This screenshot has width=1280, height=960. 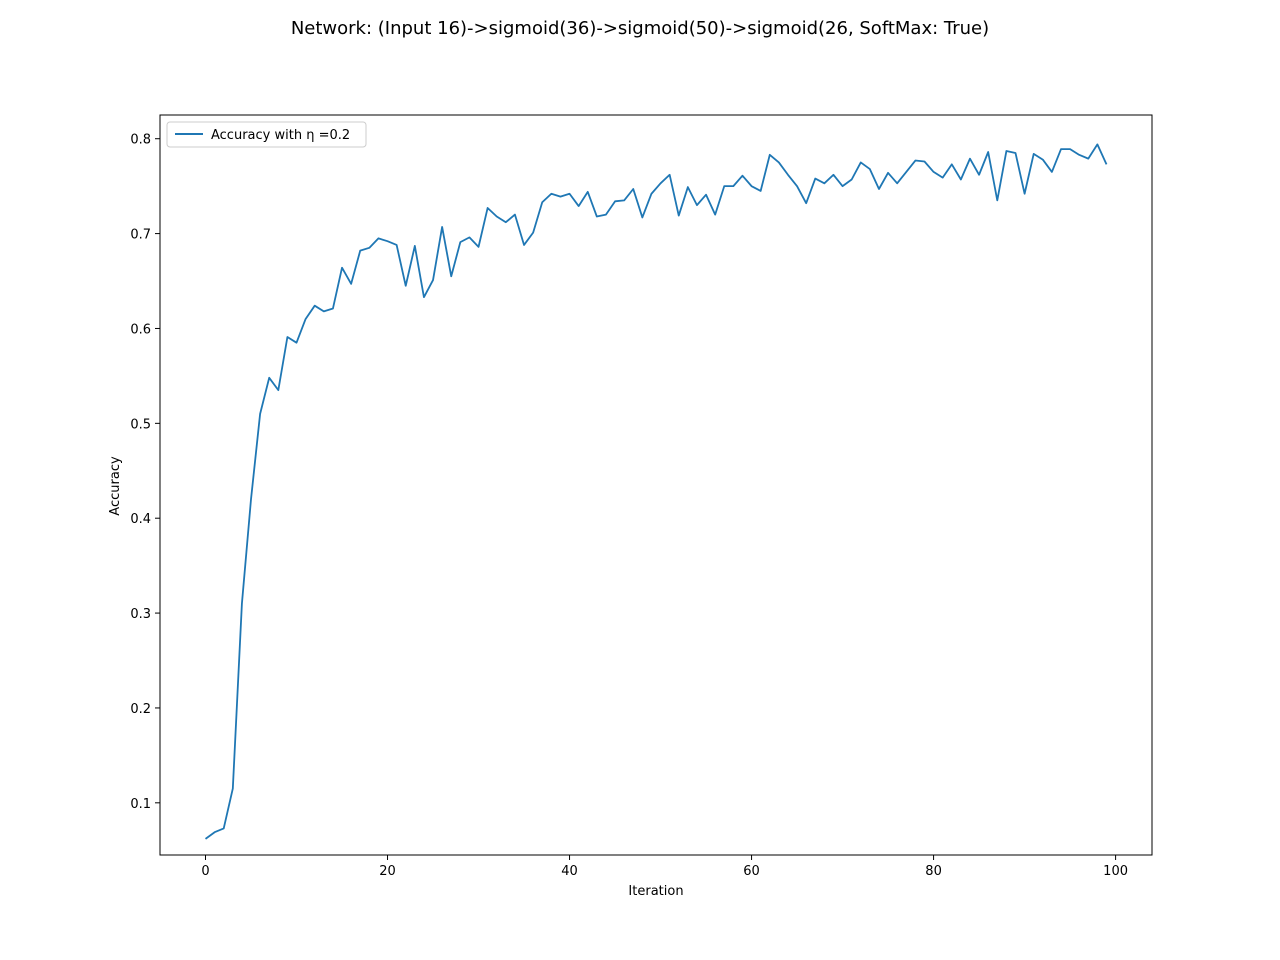 I want to click on legend-box, so click(x=266, y=134).